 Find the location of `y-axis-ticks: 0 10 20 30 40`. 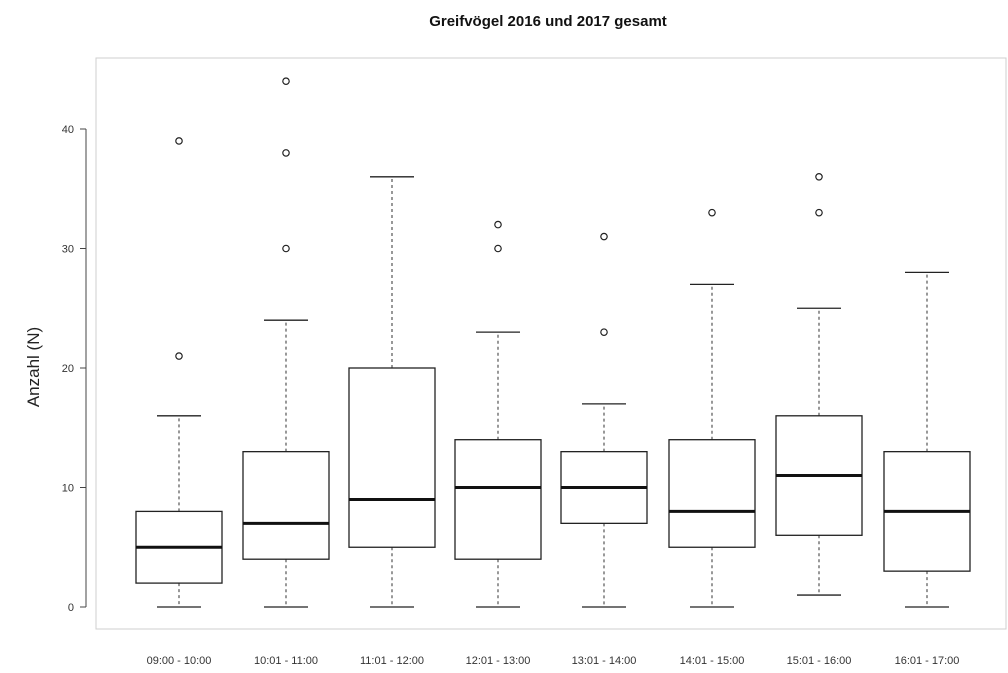

y-axis-ticks: 0 10 20 30 40 is located at coordinates (74, 369).